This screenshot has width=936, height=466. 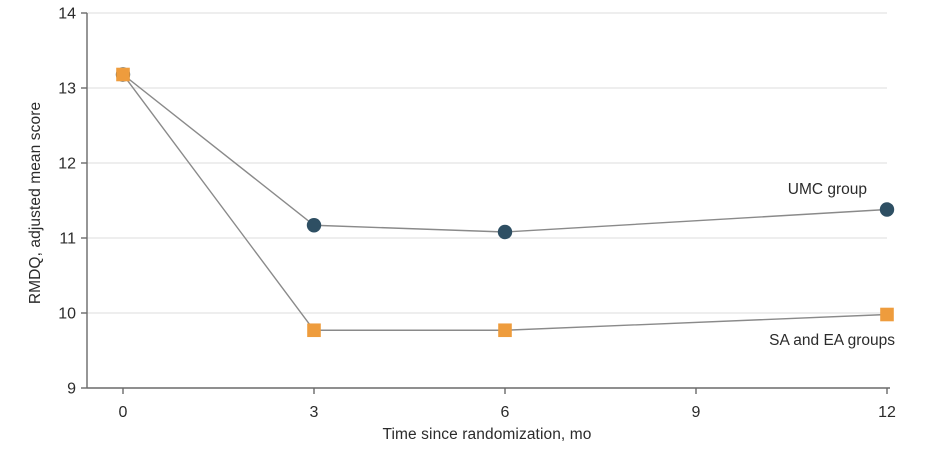 What do you see at coordinates (827, 189) in the screenshot?
I see `series-label-umc-group: UMC group` at bounding box center [827, 189].